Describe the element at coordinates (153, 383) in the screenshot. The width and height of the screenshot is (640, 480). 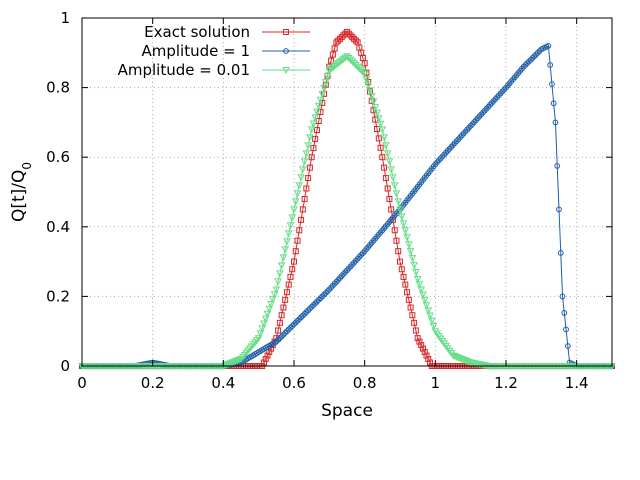
I see `x-tick-label: 0.2` at that location.